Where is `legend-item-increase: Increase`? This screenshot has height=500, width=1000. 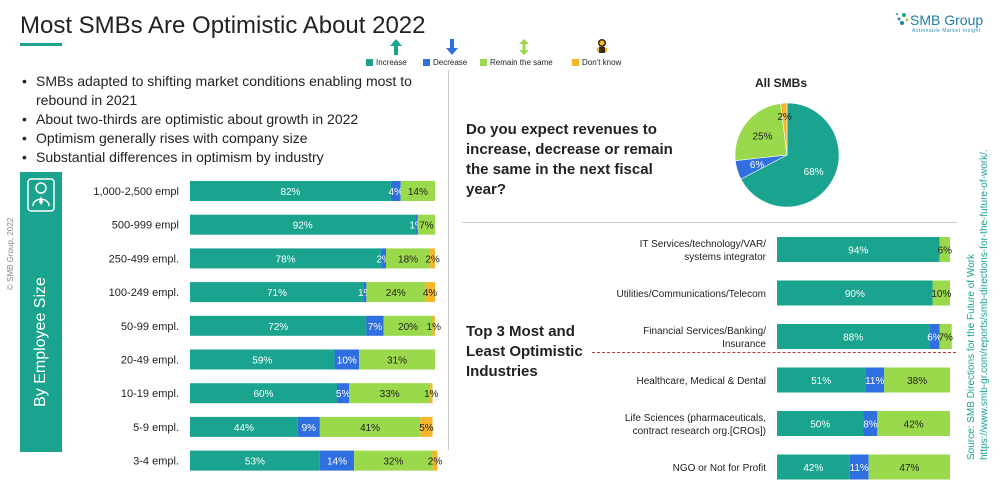 legend-item-increase: Increase is located at coordinates (386, 62).